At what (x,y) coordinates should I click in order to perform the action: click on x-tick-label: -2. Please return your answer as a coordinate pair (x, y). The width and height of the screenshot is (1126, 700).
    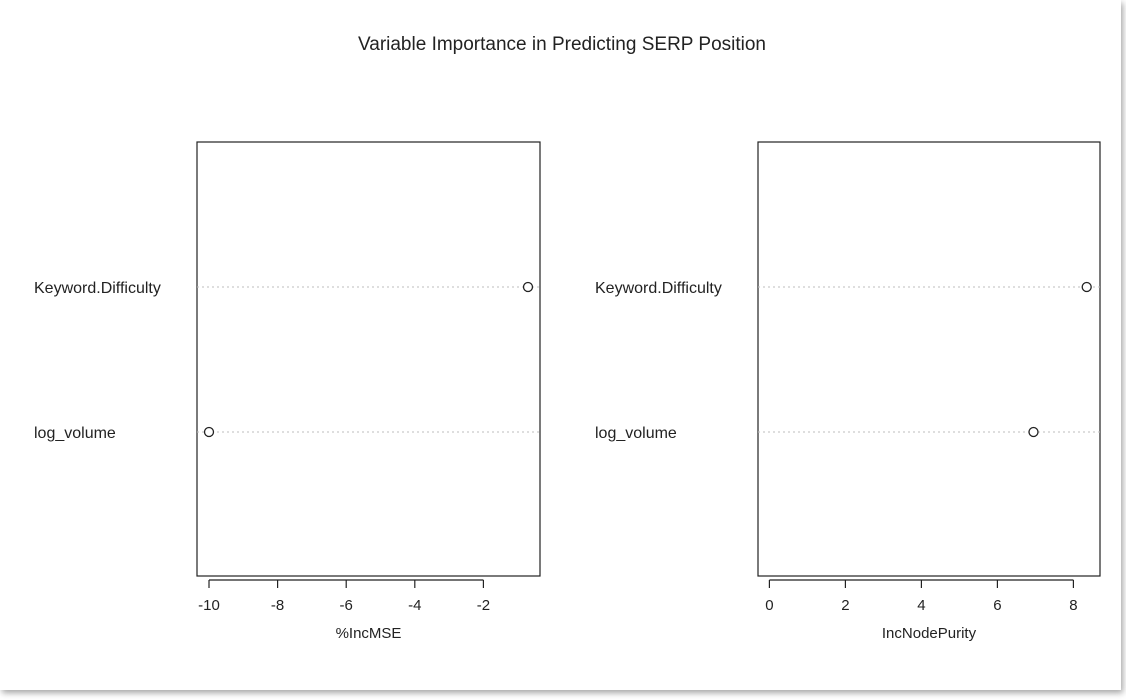
    Looking at the image, I should click on (483, 605).